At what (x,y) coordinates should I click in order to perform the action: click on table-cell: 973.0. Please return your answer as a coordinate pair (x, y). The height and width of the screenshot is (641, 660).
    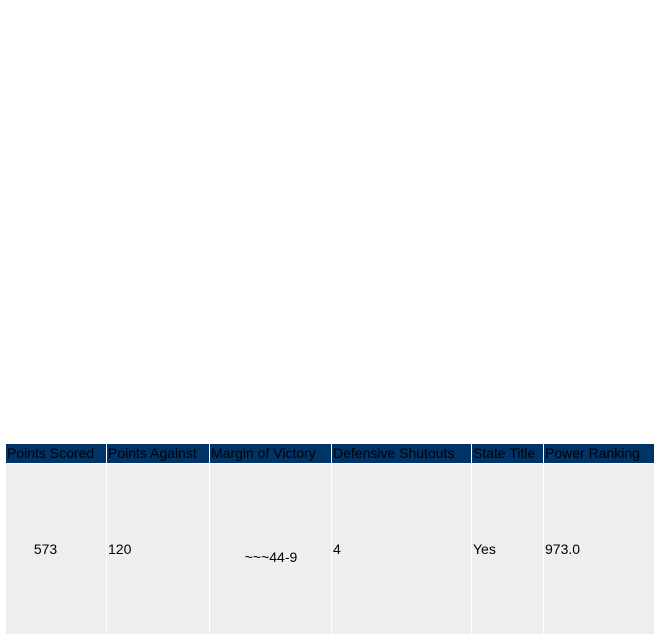
    Looking at the image, I should click on (599, 549).